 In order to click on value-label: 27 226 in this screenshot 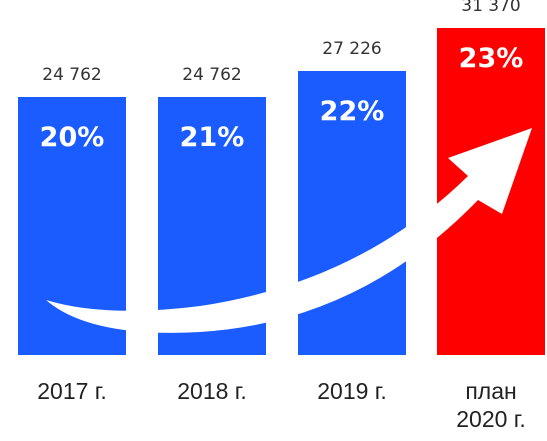, I will do `click(352, 49)`.